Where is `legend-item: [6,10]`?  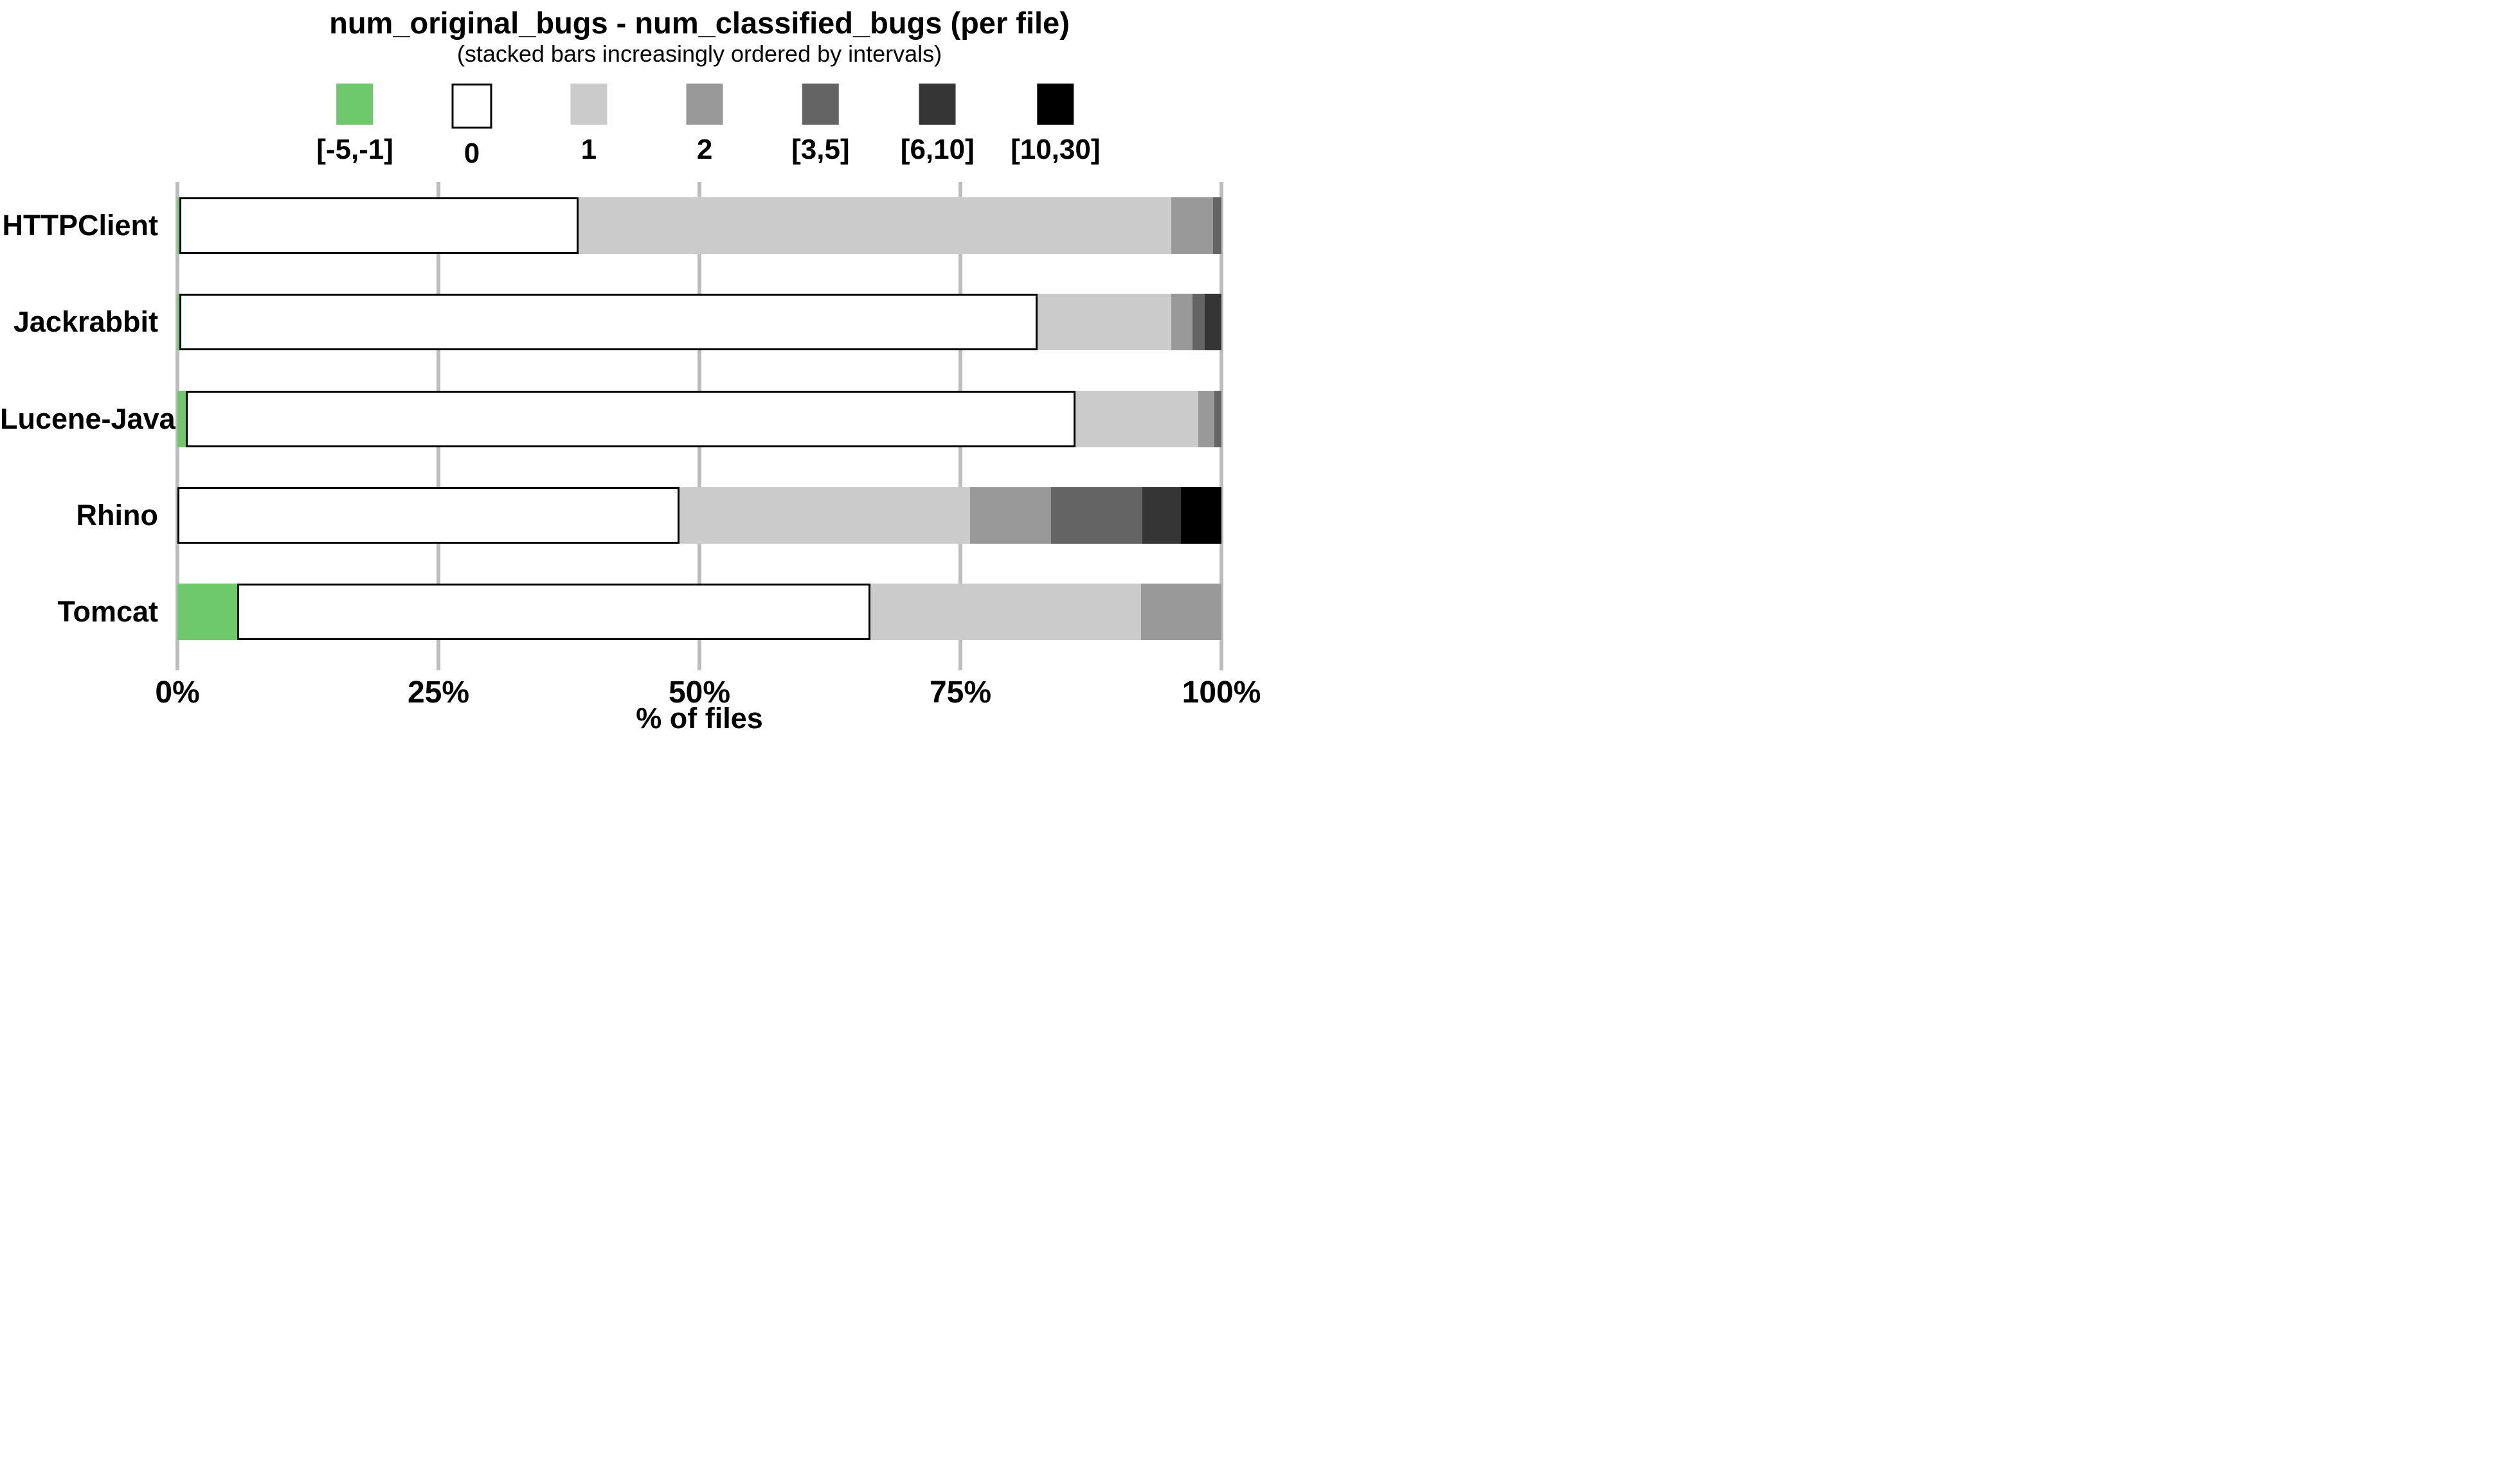
legend-item: [6,10] is located at coordinates (938, 125).